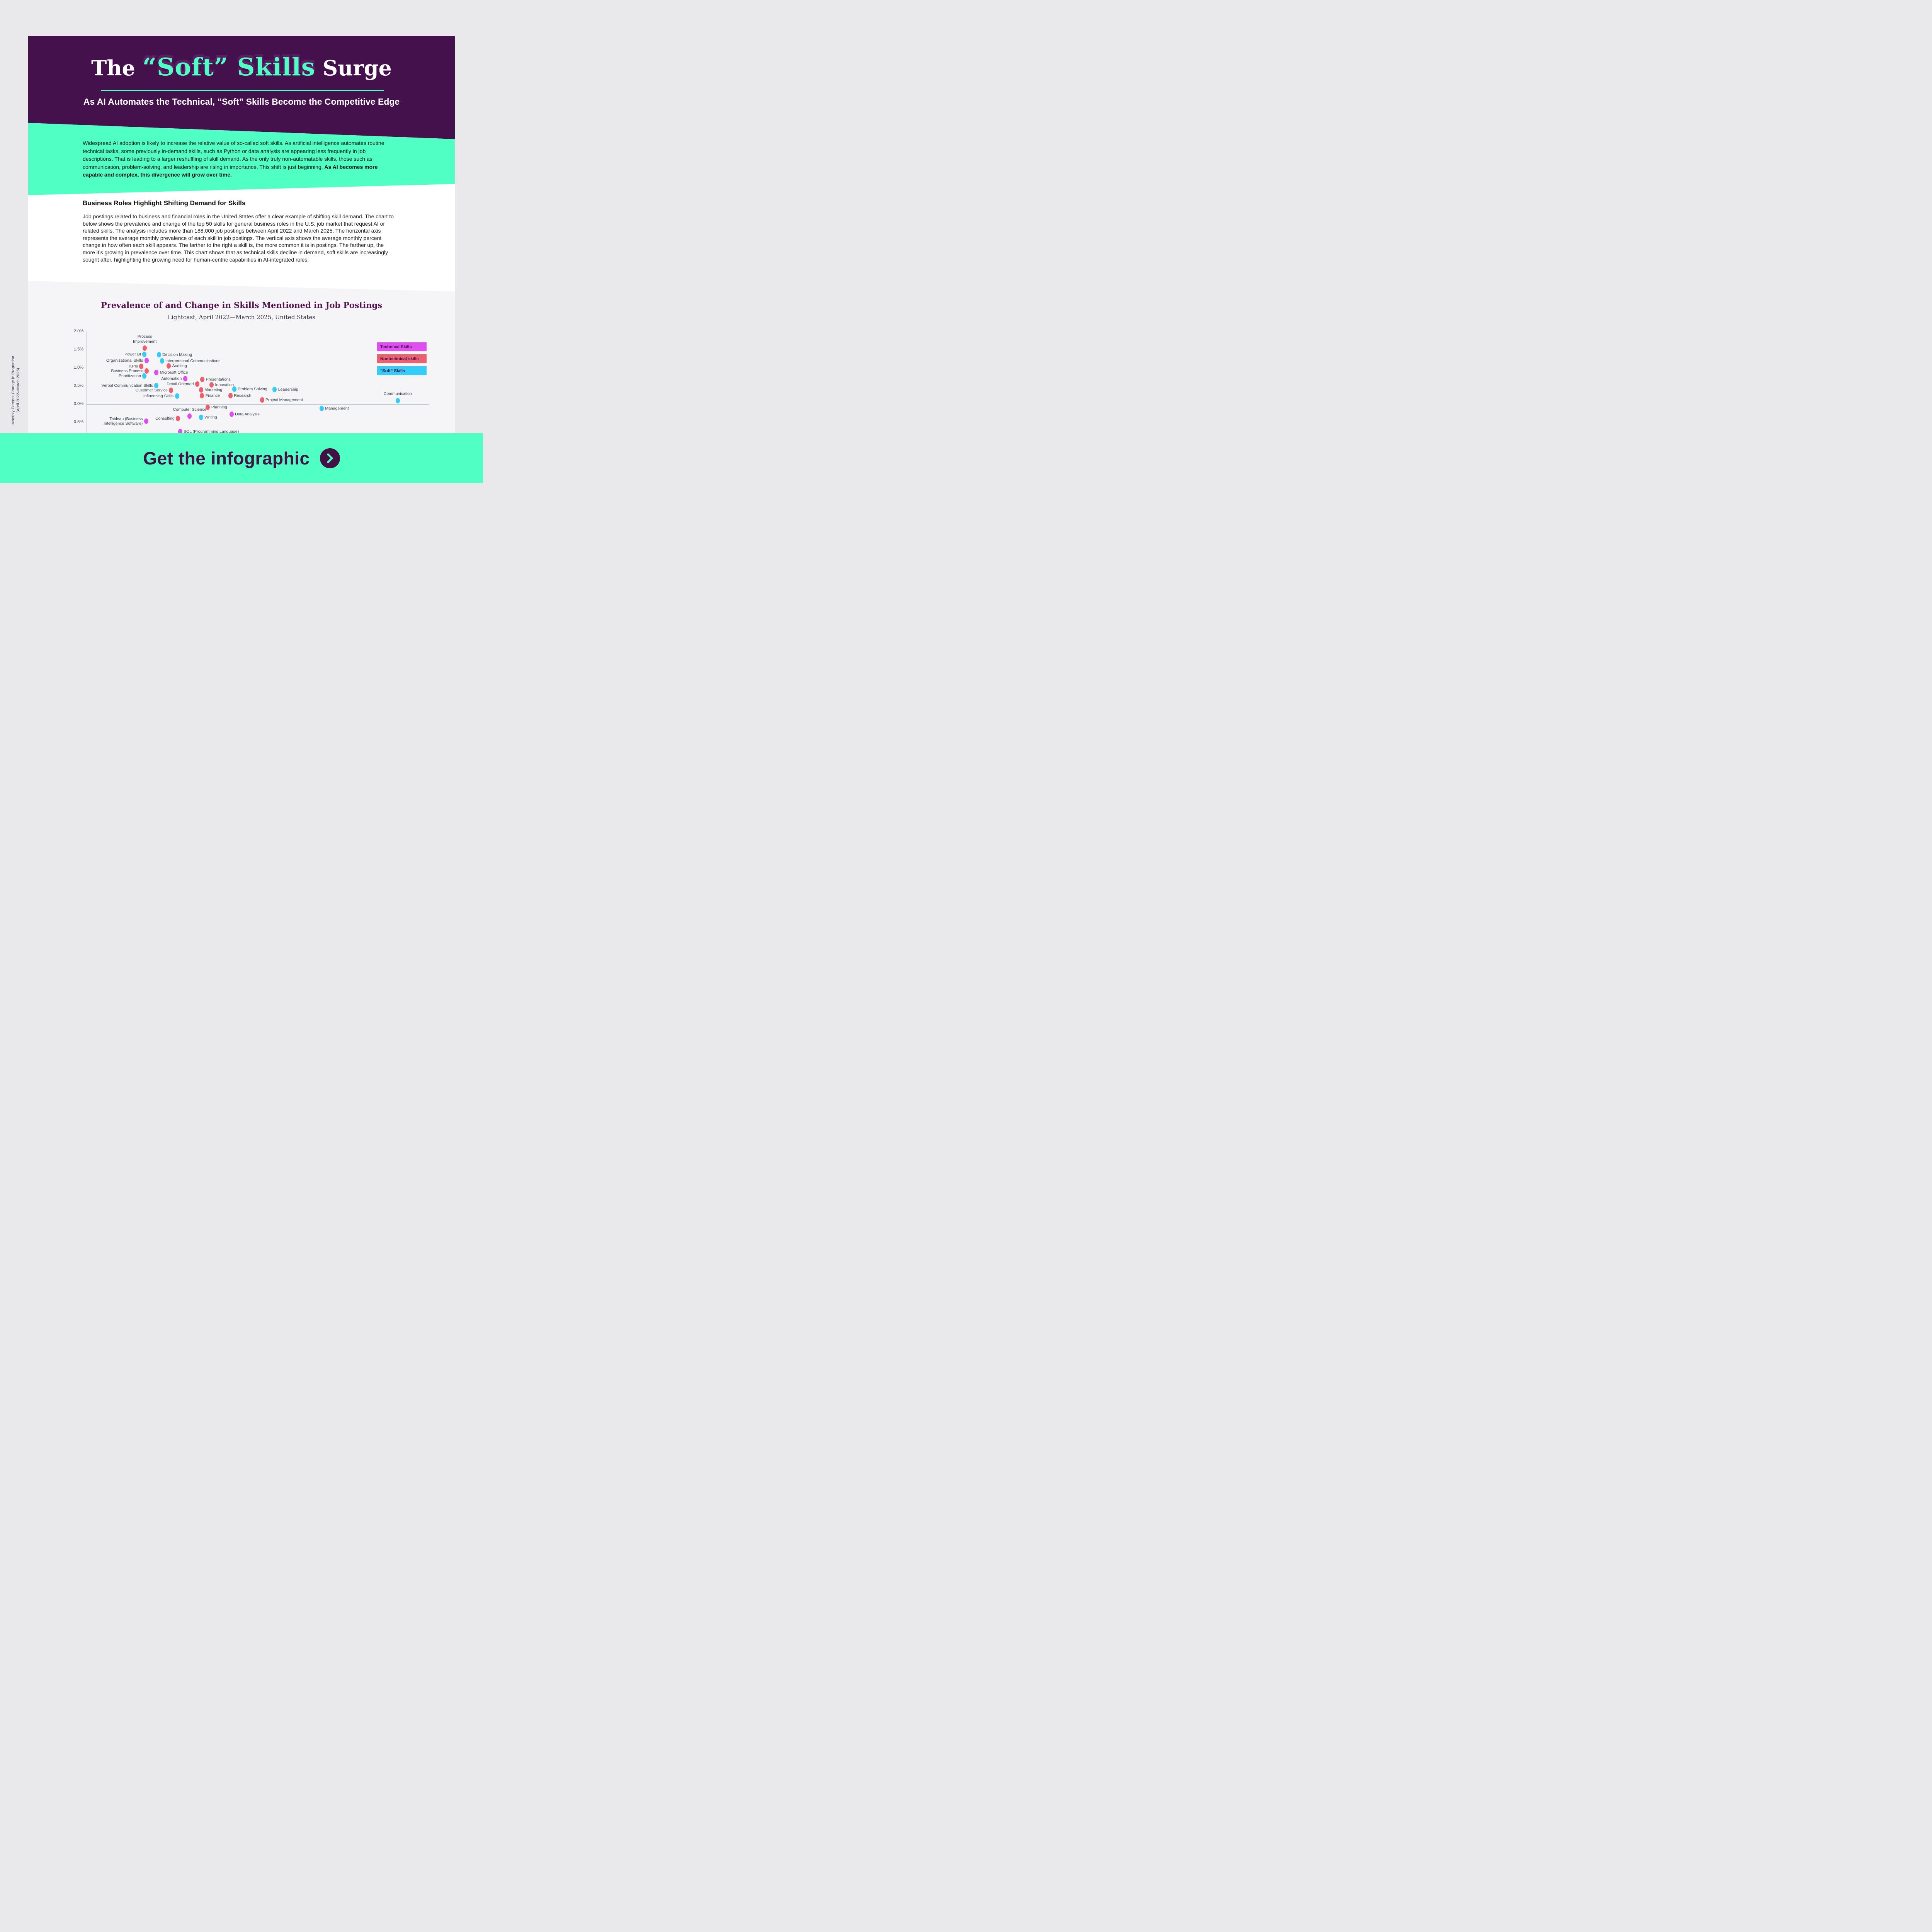  What do you see at coordinates (86, 383) in the screenshot?
I see `y-axis-line` at bounding box center [86, 383].